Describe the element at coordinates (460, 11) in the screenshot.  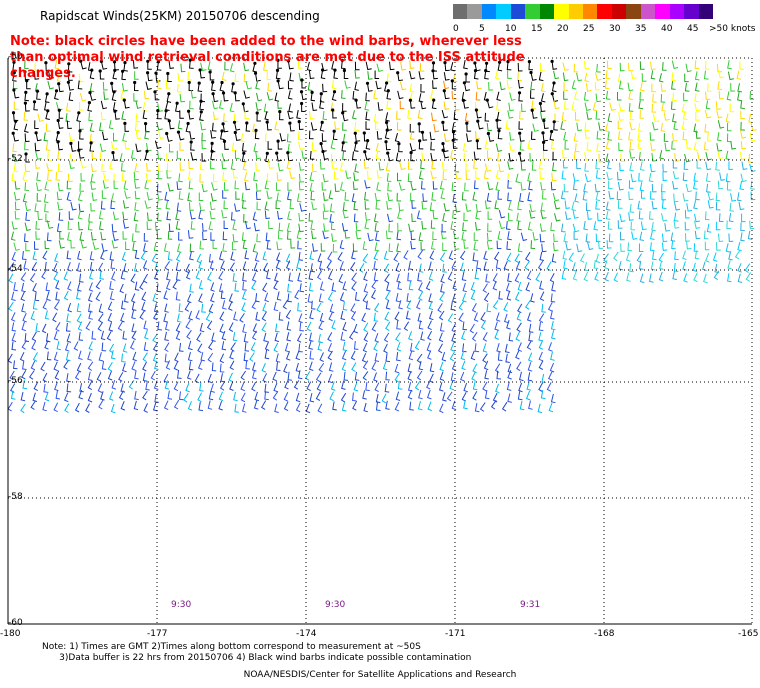
I see `legend-swatch` at that location.